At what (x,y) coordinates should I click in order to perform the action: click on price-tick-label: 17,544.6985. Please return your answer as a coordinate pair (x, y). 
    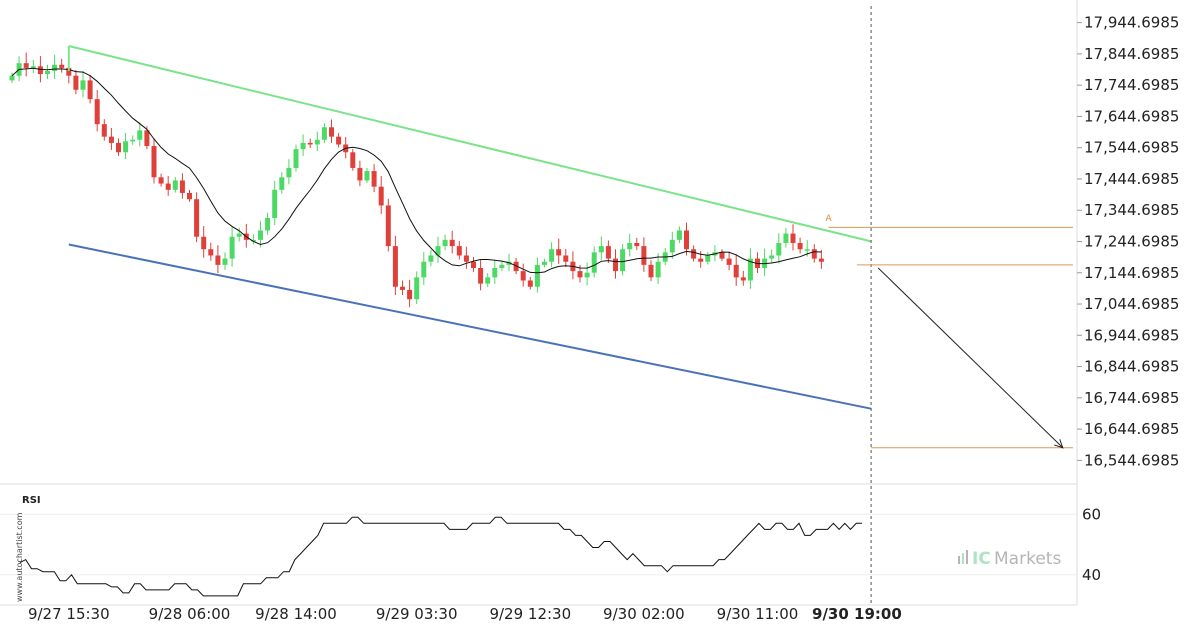
    Looking at the image, I should click on (1131, 148).